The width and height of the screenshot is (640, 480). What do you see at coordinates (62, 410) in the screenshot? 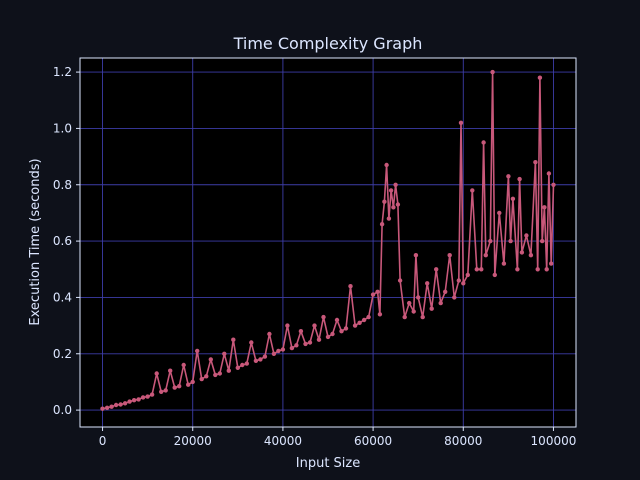
I see `y-tick-label: 0.0` at bounding box center [62, 410].